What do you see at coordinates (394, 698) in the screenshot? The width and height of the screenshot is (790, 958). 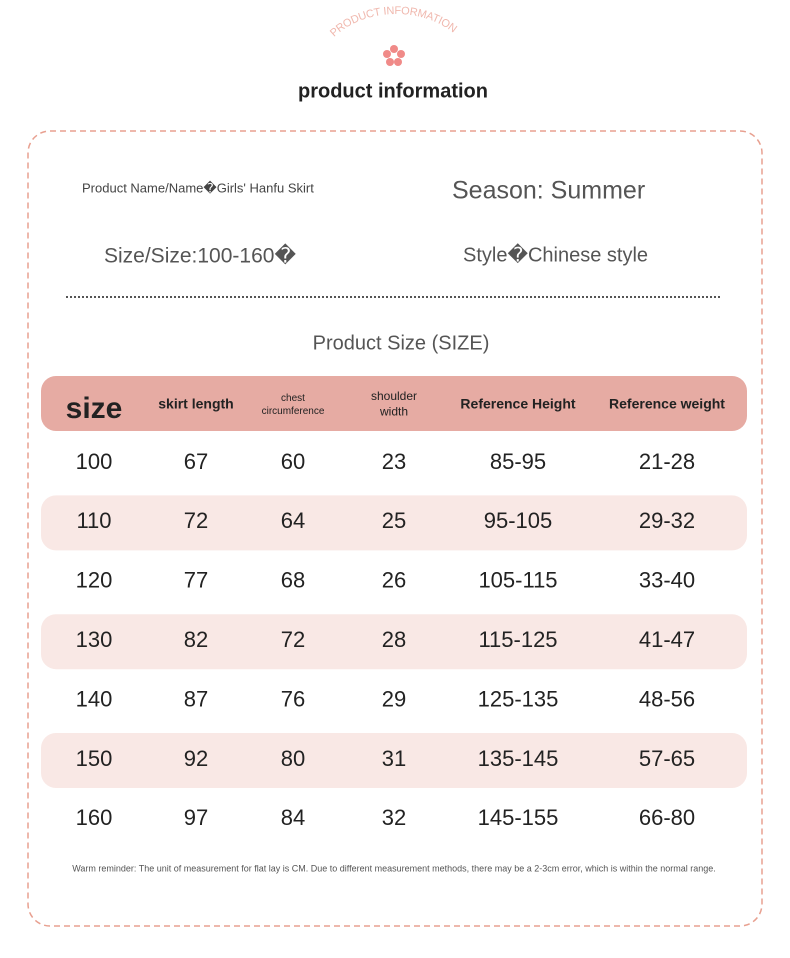 I see `table-cell: 29` at bounding box center [394, 698].